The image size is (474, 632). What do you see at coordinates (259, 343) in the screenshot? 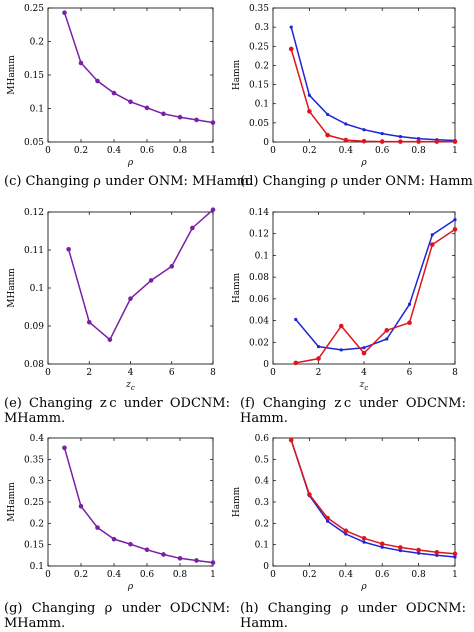
I see `y-tick-label: 0.02` at bounding box center [259, 343].